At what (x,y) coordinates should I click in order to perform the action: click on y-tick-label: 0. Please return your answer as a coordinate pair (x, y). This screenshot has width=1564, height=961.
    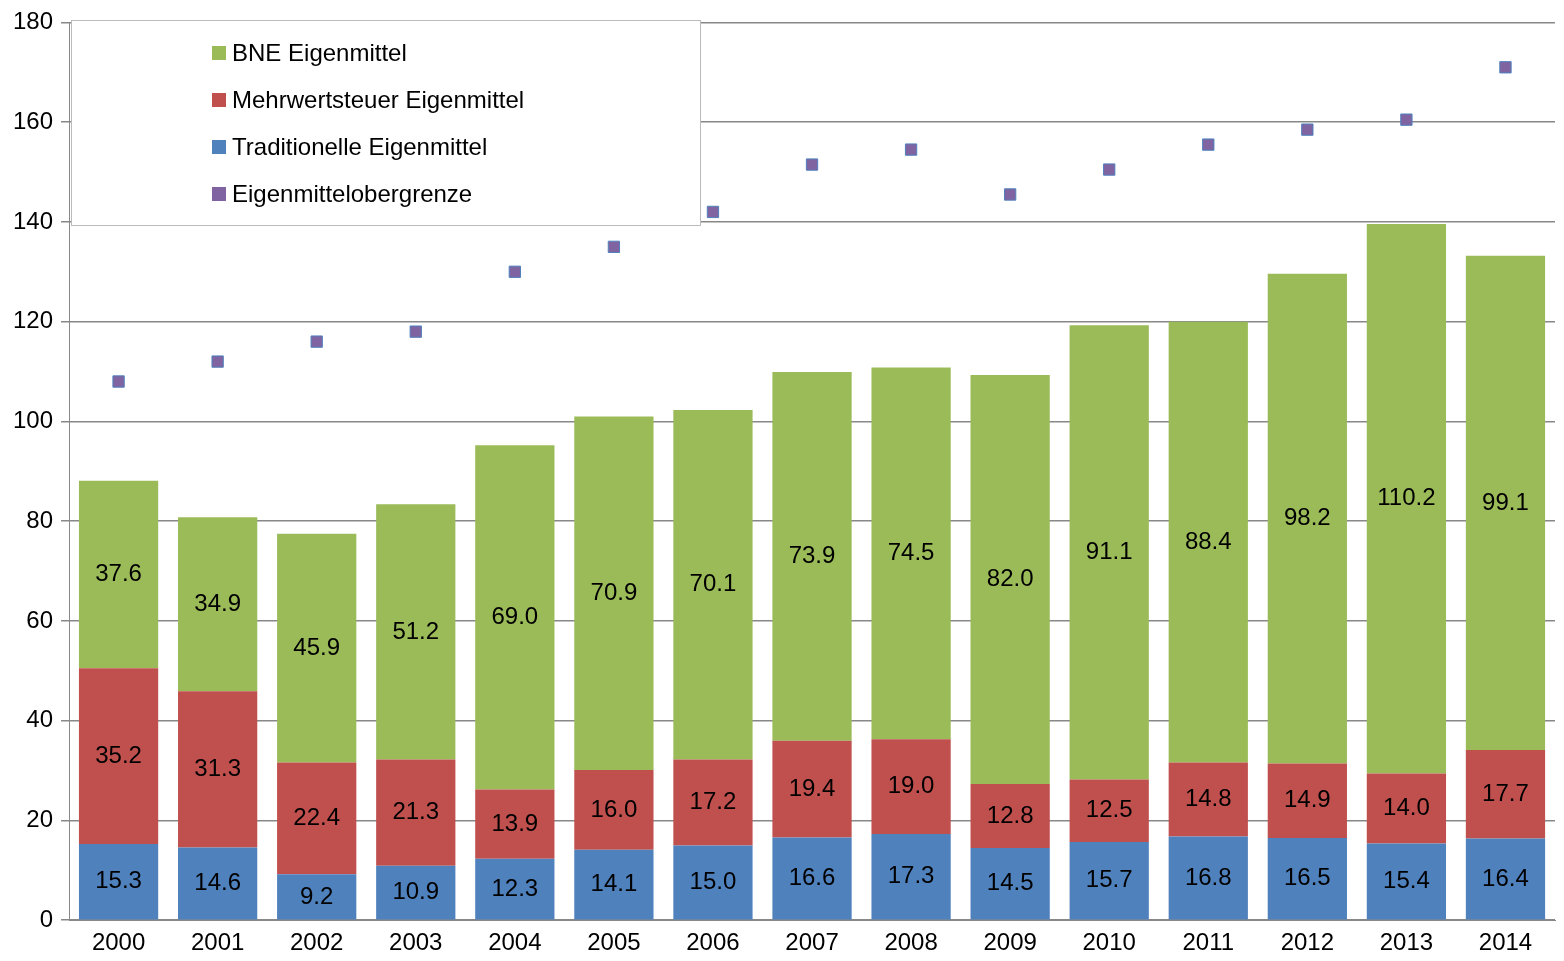
    Looking at the image, I should click on (46, 918).